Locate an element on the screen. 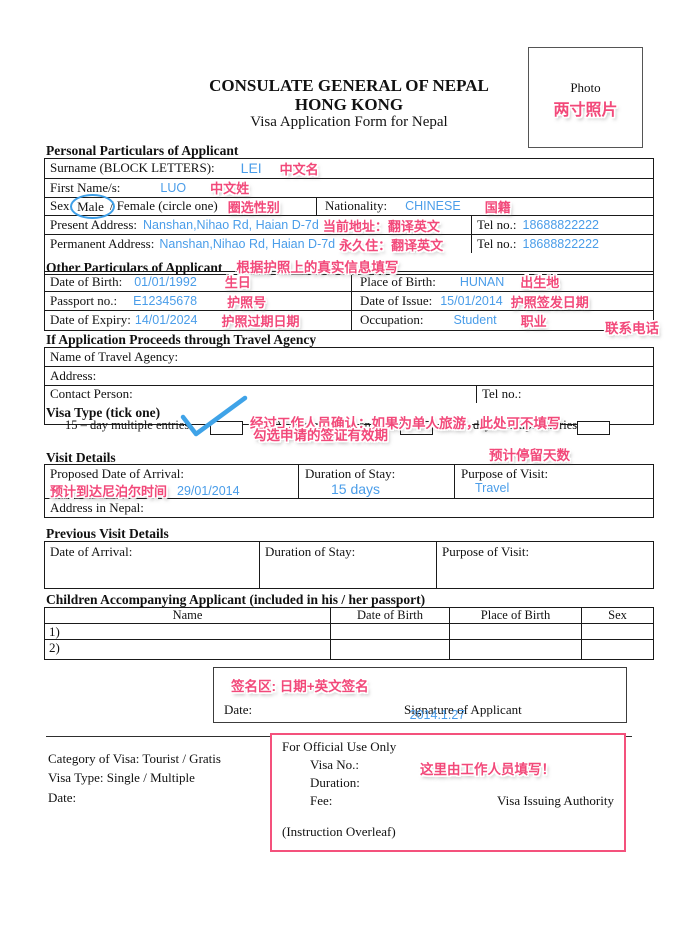 The image size is (698, 925). child2-dob-cell is located at coordinates (389, 649).